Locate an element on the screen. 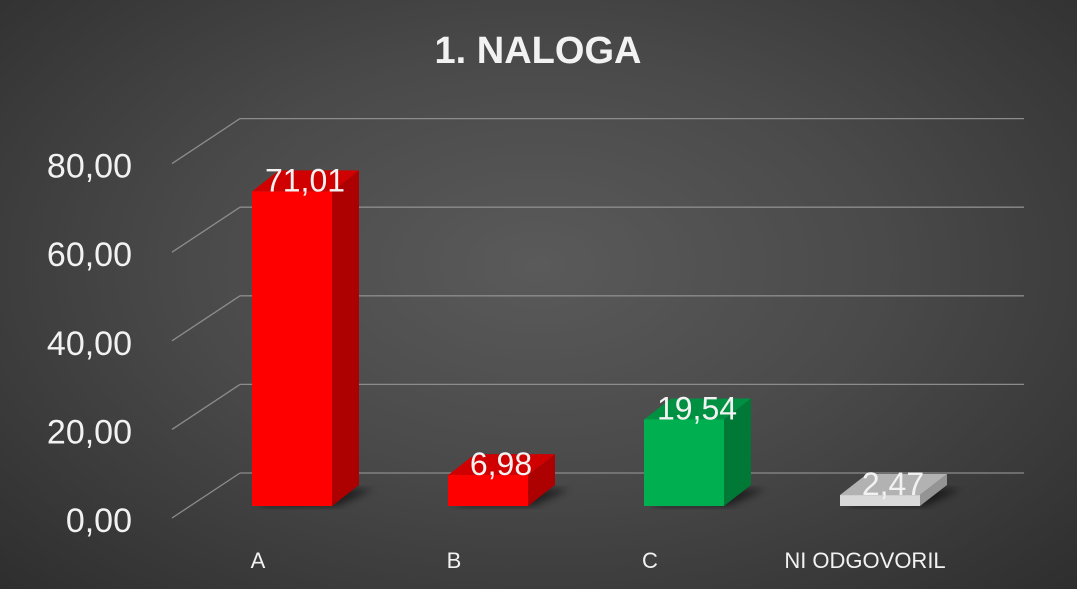 The width and height of the screenshot is (1077, 589). data-label: 71,01 is located at coordinates (305, 180).